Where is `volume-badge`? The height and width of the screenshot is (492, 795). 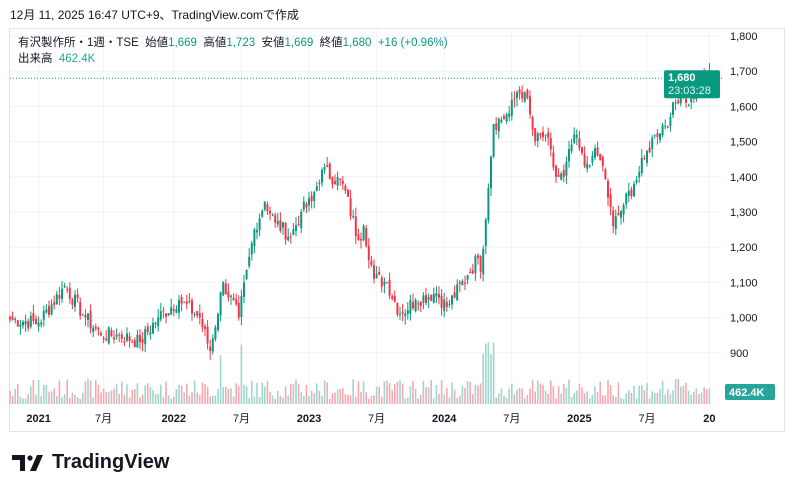 volume-badge is located at coordinates (750, 392).